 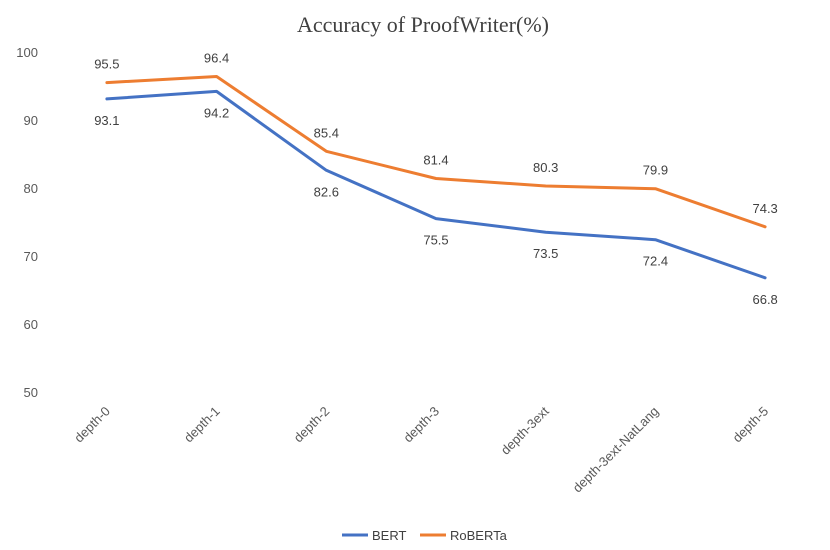 I want to click on data-label-bert: 94.2, so click(x=216, y=112).